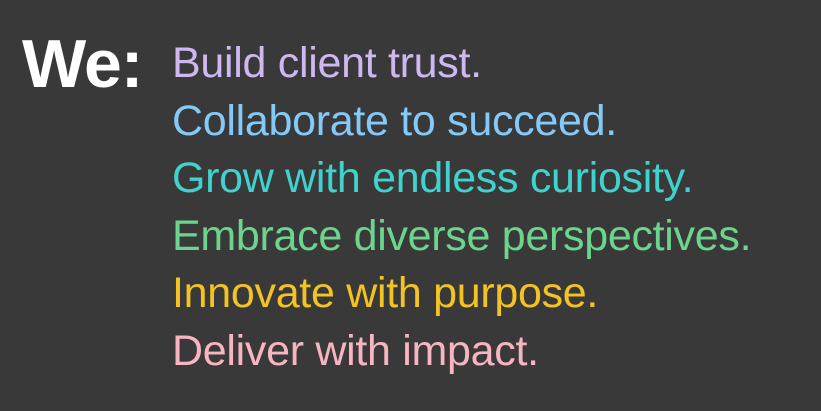 The width and height of the screenshot is (821, 411). I want to click on value-deliver-impact: Deliver with impact., so click(355, 350).